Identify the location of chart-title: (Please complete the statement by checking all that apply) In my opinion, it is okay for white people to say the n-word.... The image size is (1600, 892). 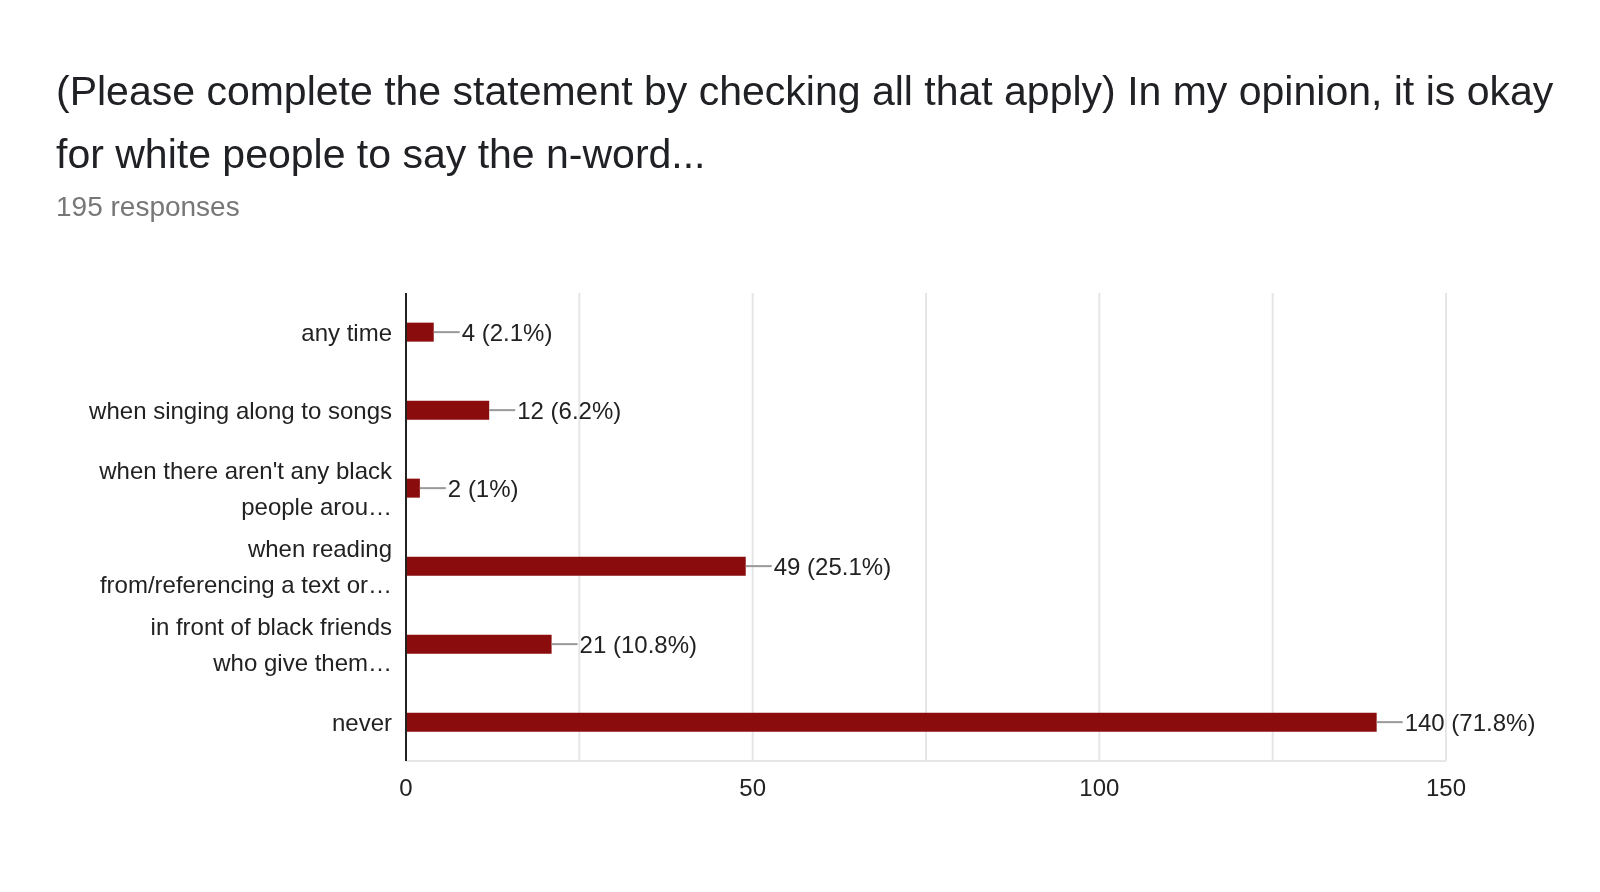
(805, 123).